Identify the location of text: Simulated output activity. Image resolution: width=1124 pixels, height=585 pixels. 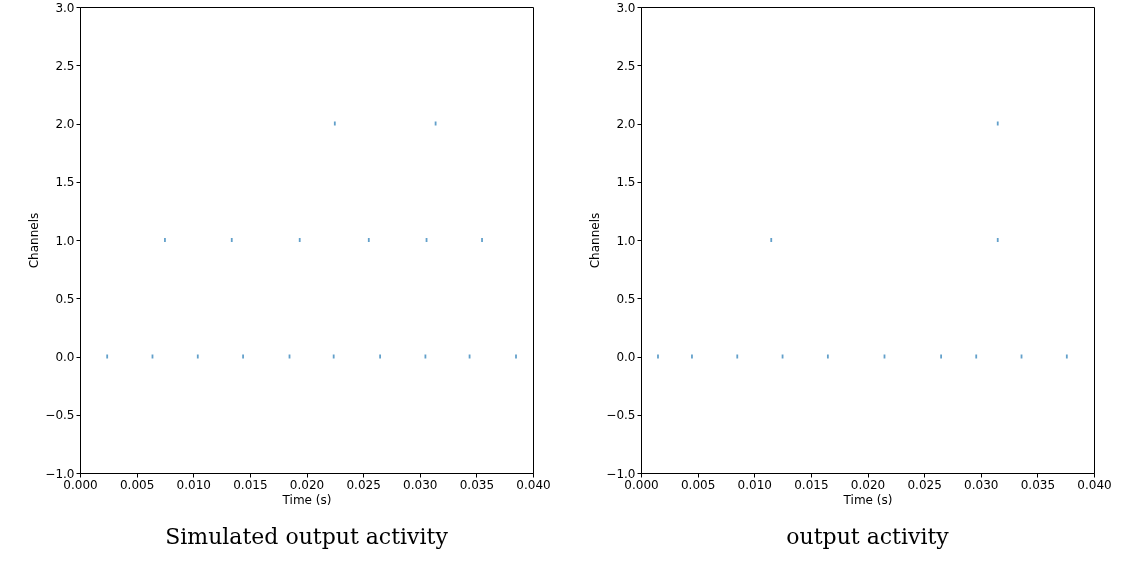
(307, 536).